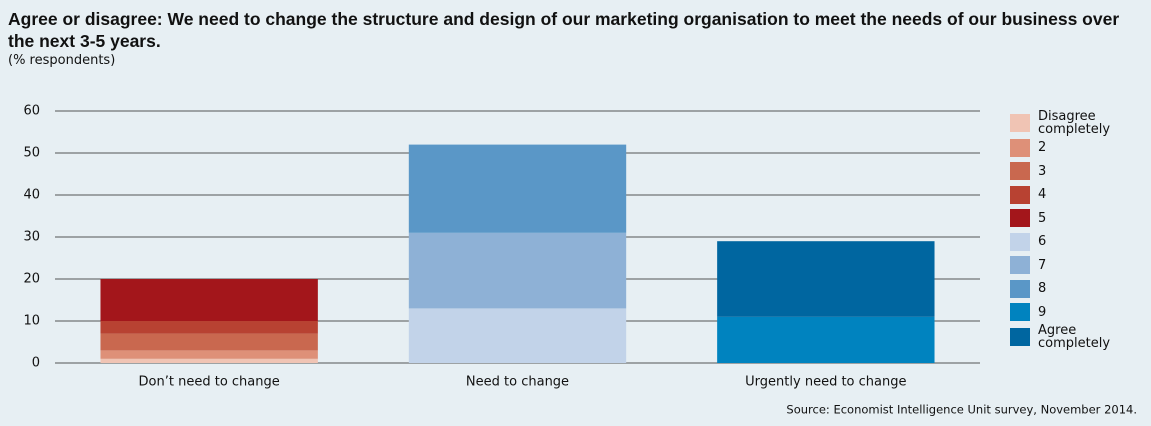  Describe the element at coordinates (31, 195) in the screenshot. I see `y-tick-label: 40` at that location.